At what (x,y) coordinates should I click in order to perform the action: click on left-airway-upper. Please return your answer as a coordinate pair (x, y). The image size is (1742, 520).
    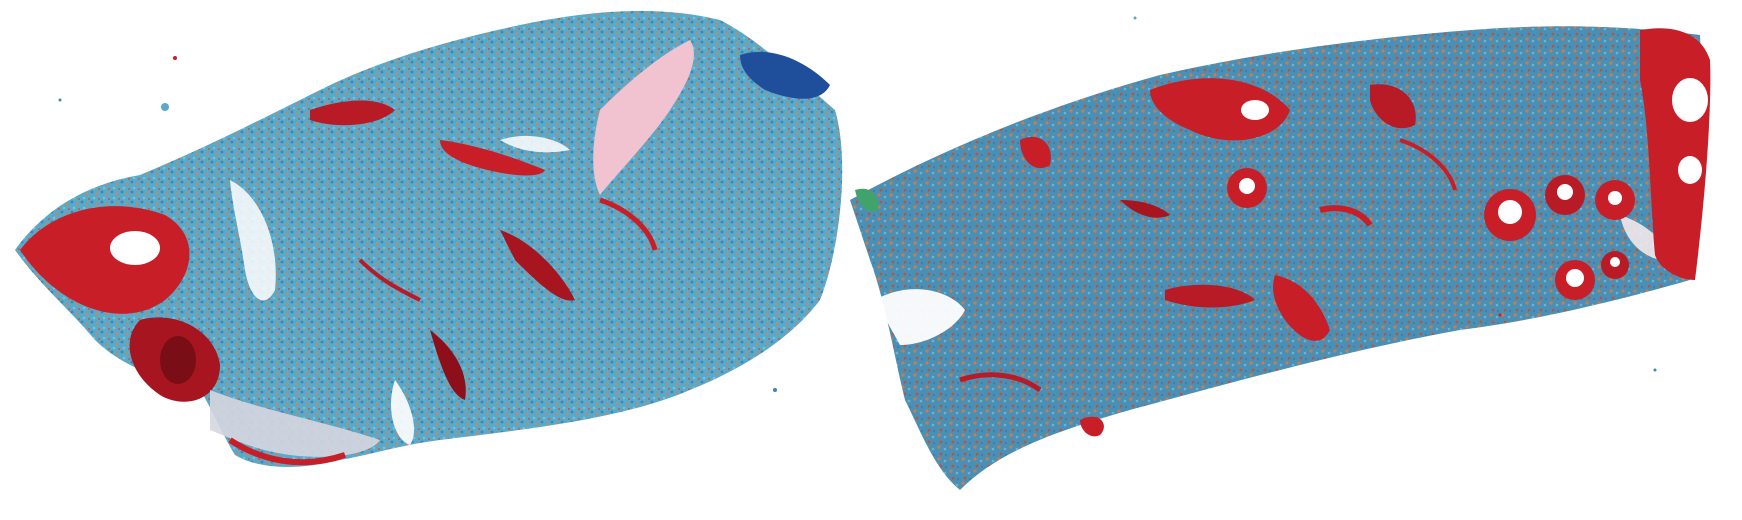
    Looking at the image, I should click on (105, 260).